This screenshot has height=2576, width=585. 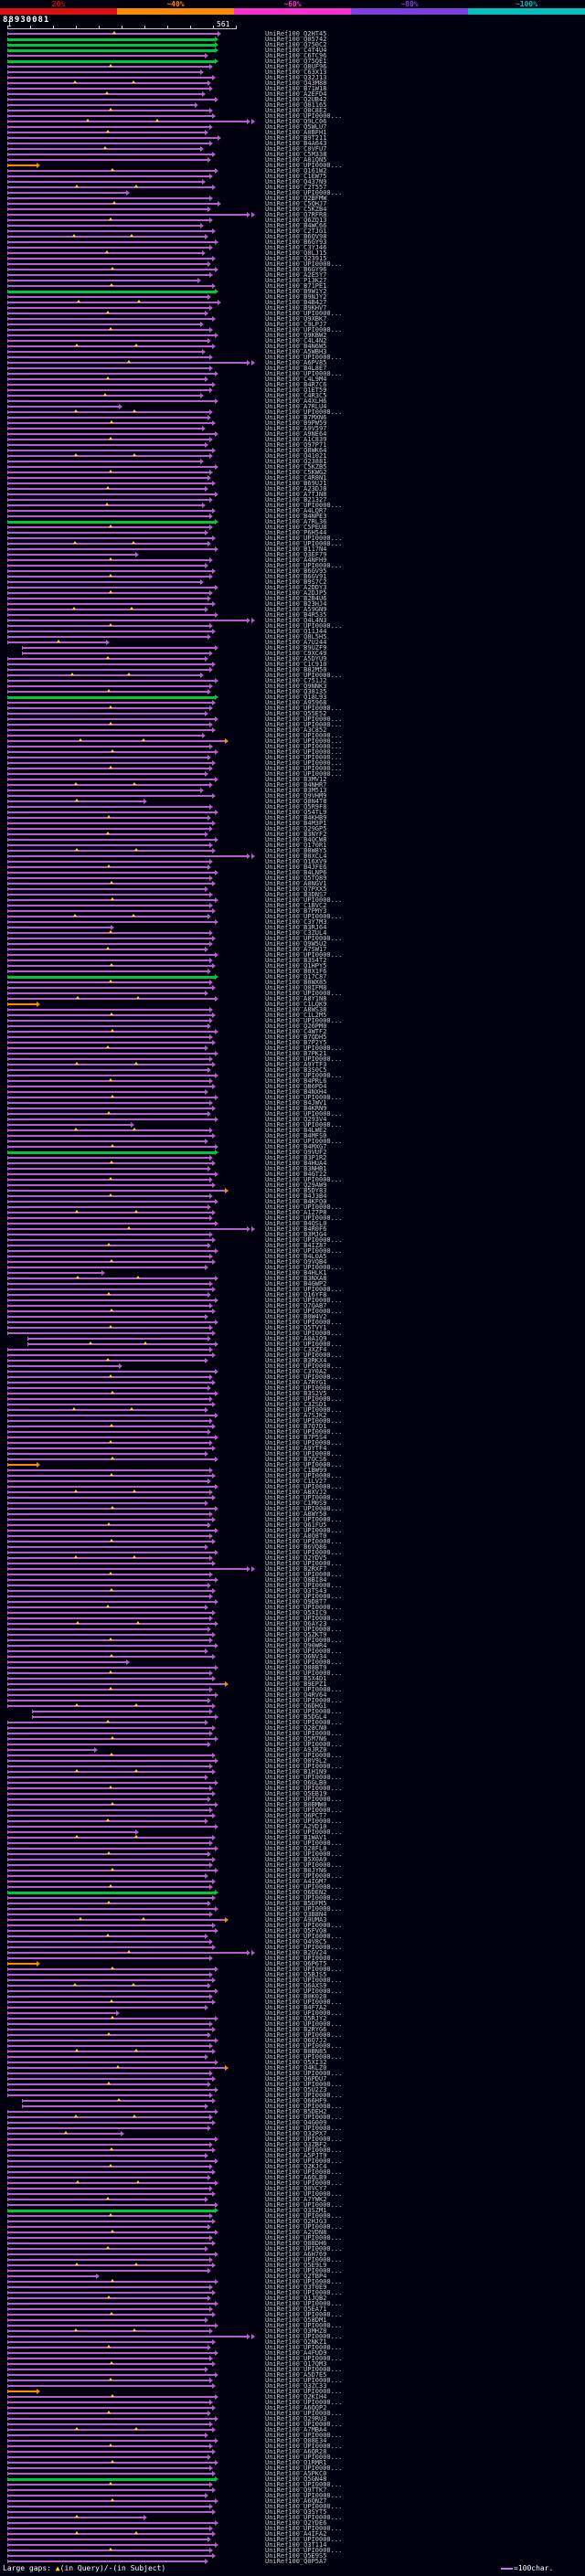 I want to click on hit-label: UniRef100_C3ZUL4, so click(x=296, y=933).